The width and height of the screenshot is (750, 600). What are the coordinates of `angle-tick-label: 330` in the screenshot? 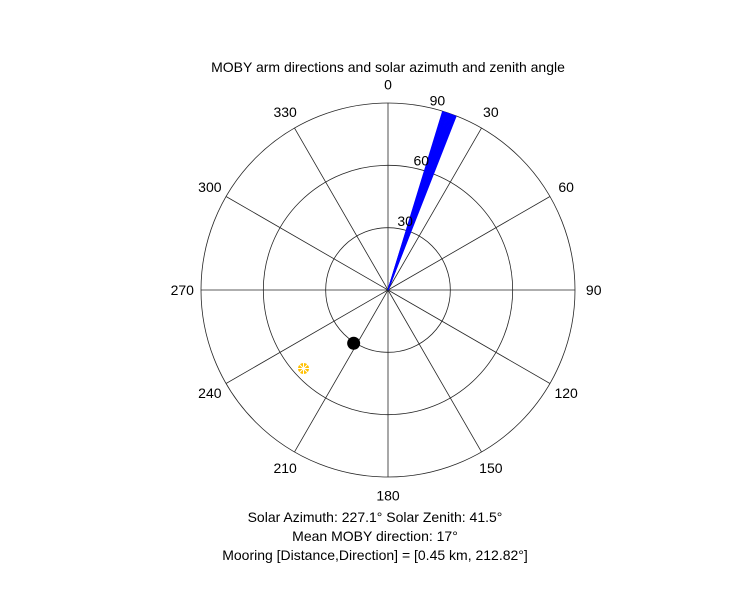 It's located at (285, 112).